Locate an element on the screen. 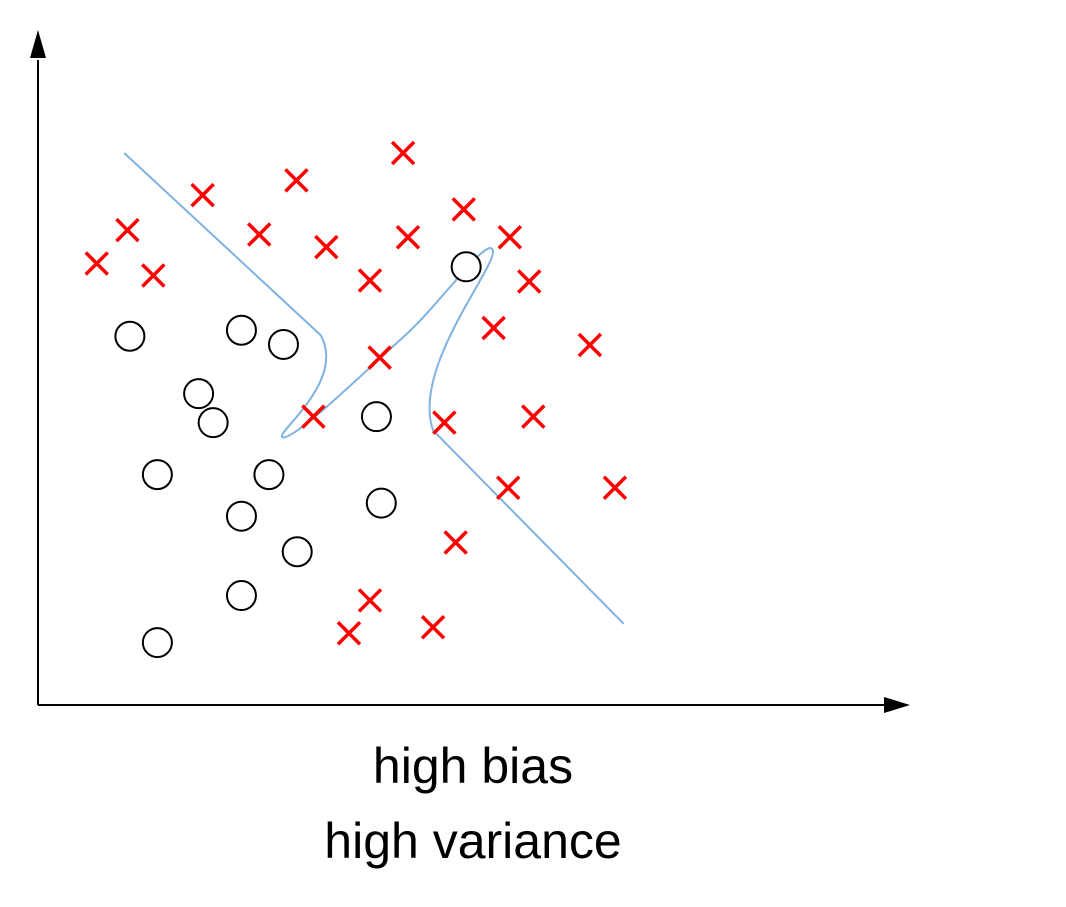 This screenshot has height=907, width=1066. caption-line-2: high variance is located at coordinates (473, 841).